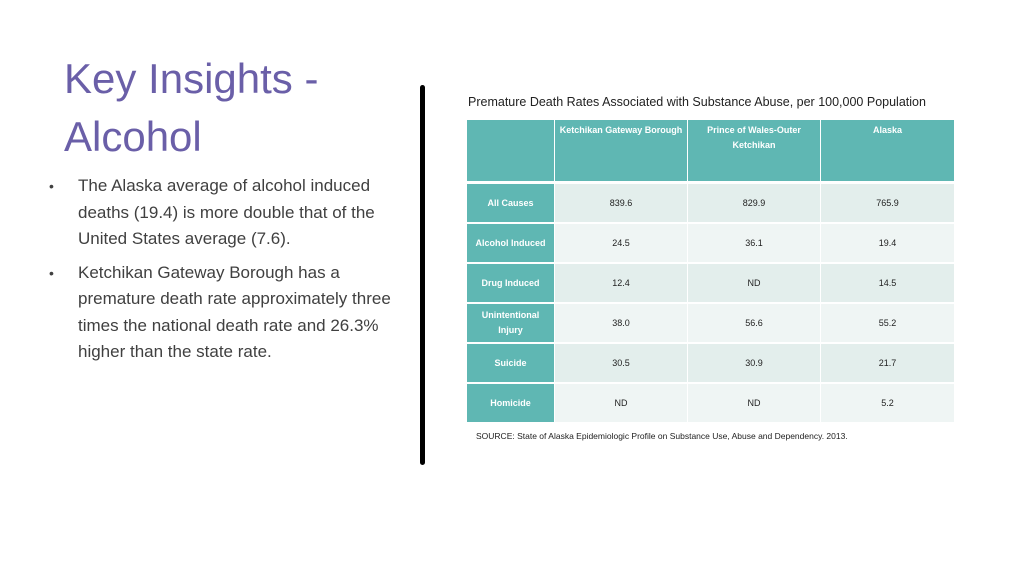 The width and height of the screenshot is (1024, 576). What do you see at coordinates (887, 404) in the screenshot?
I see `table-cell: 5.2` at bounding box center [887, 404].